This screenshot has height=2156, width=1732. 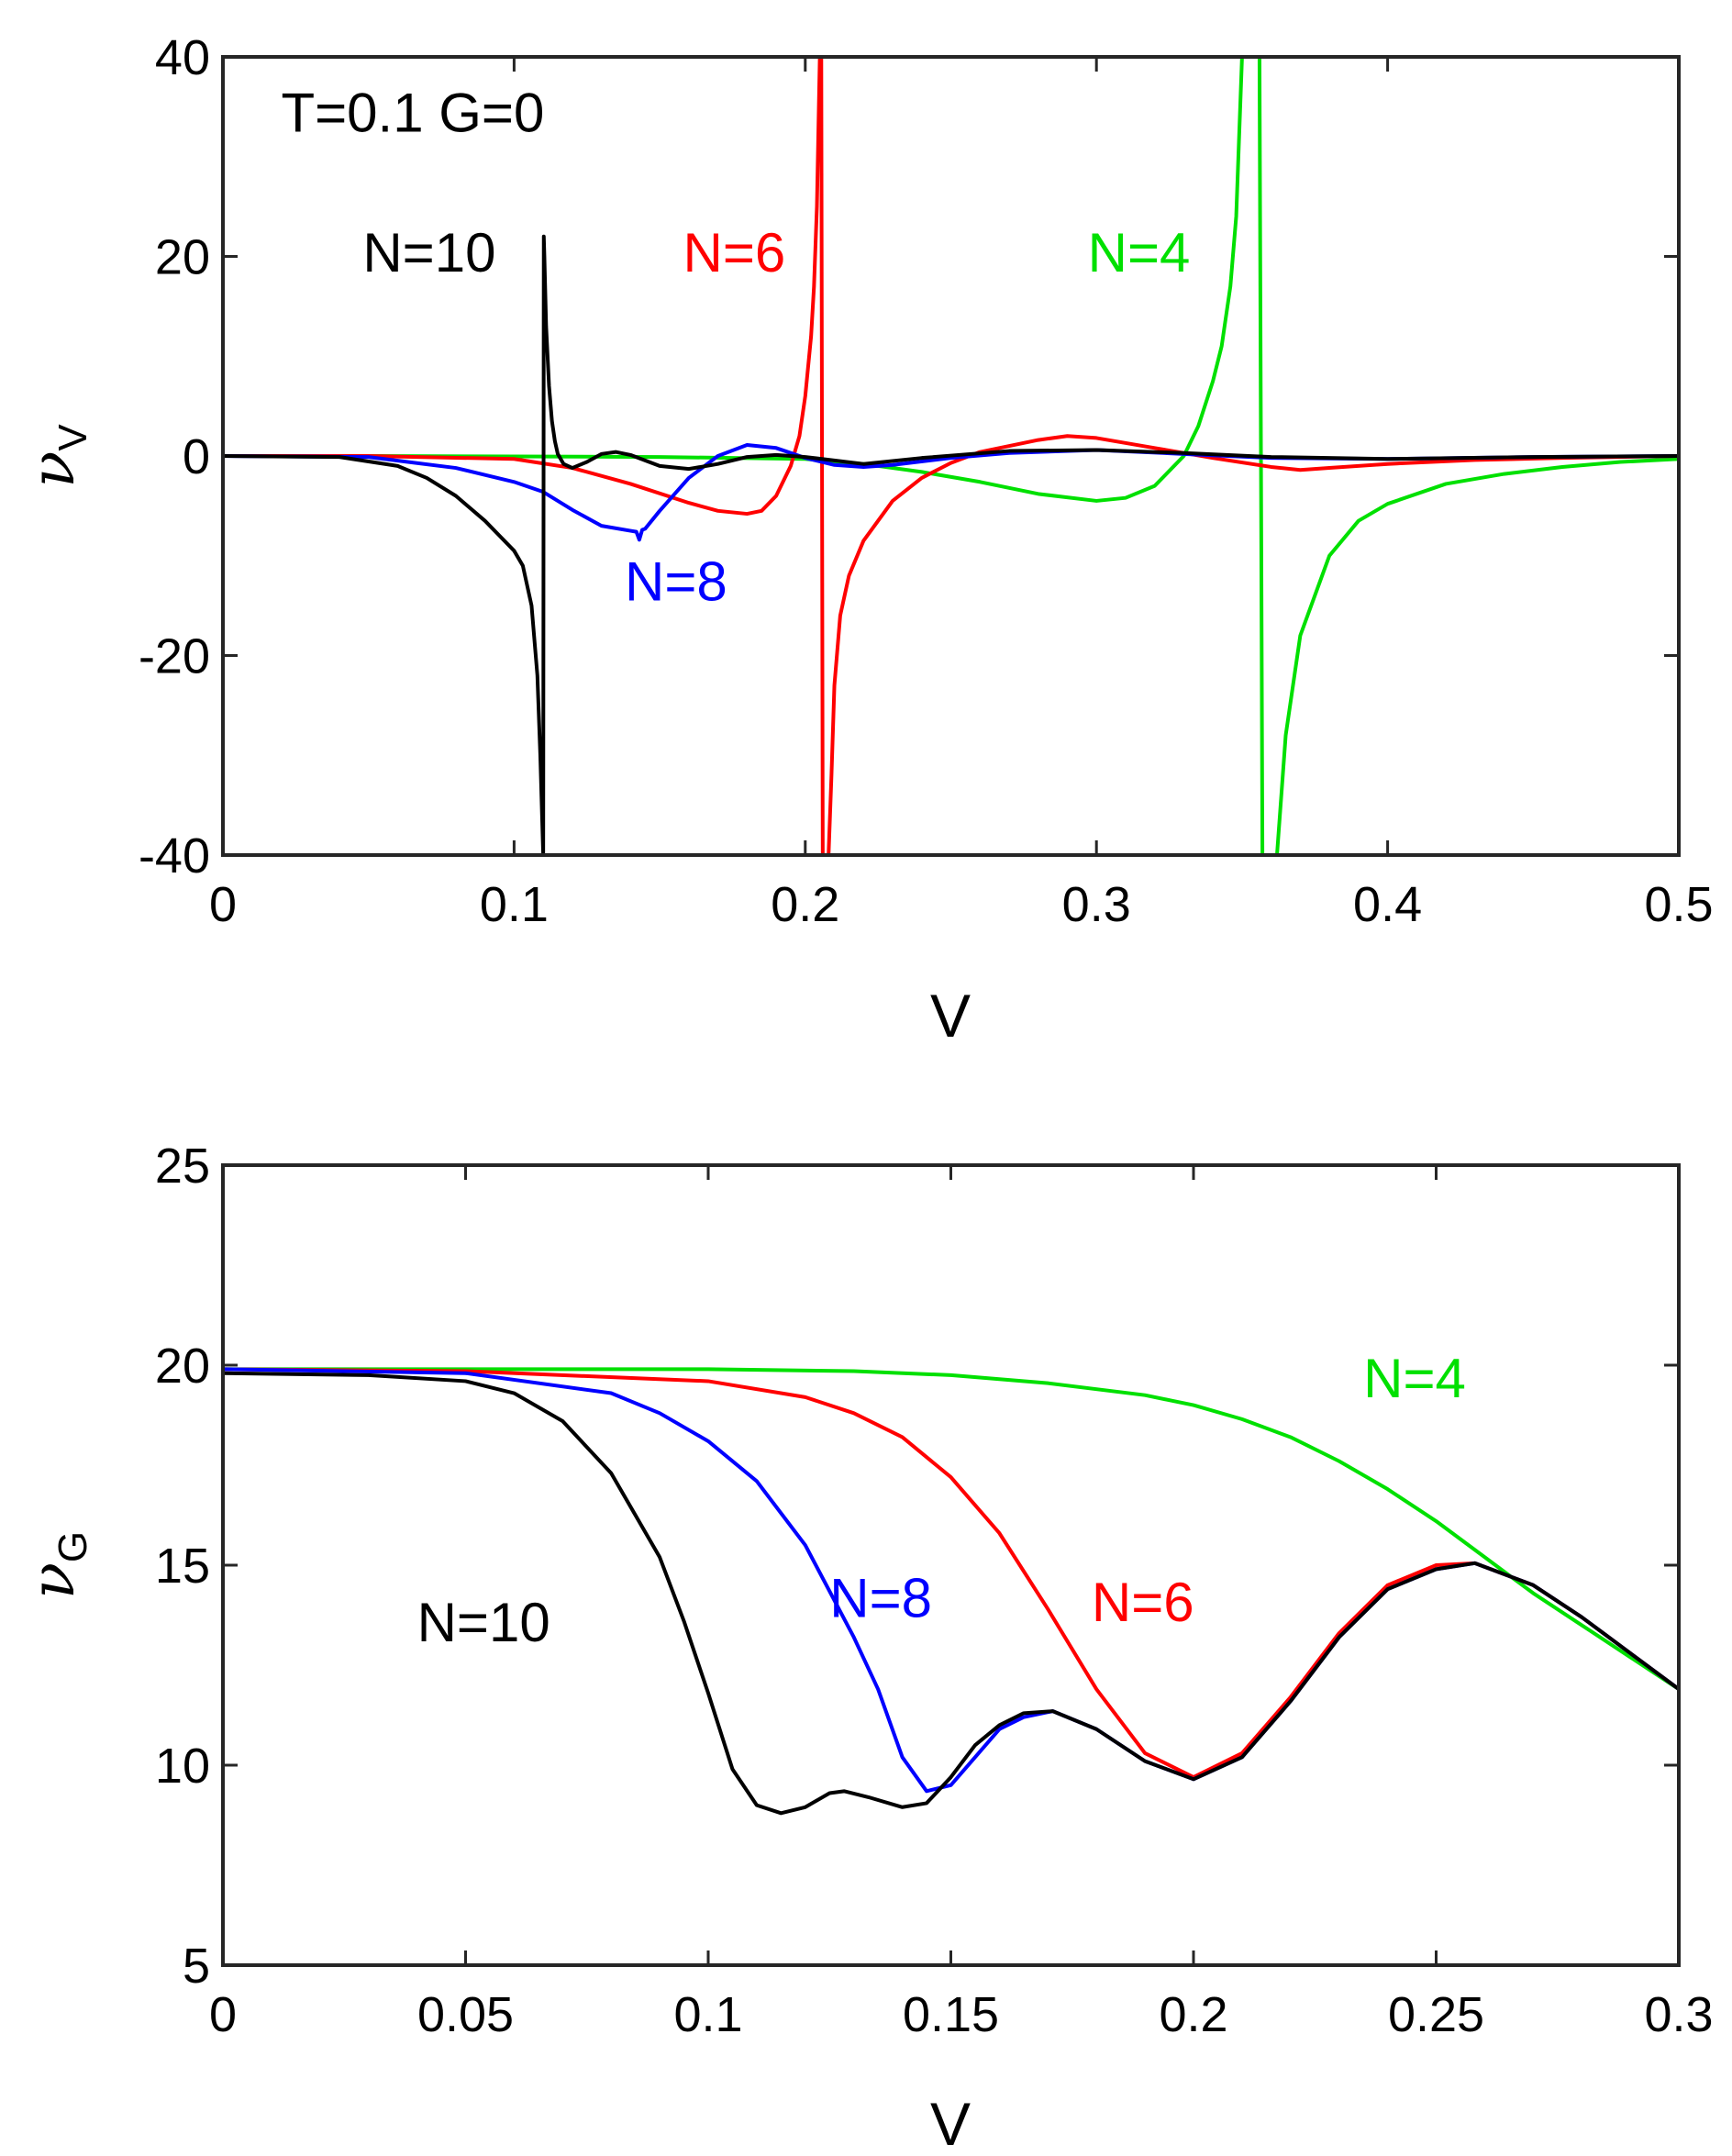 I want to click on top-xtick-label: 0.1, so click(x=514, y=905).